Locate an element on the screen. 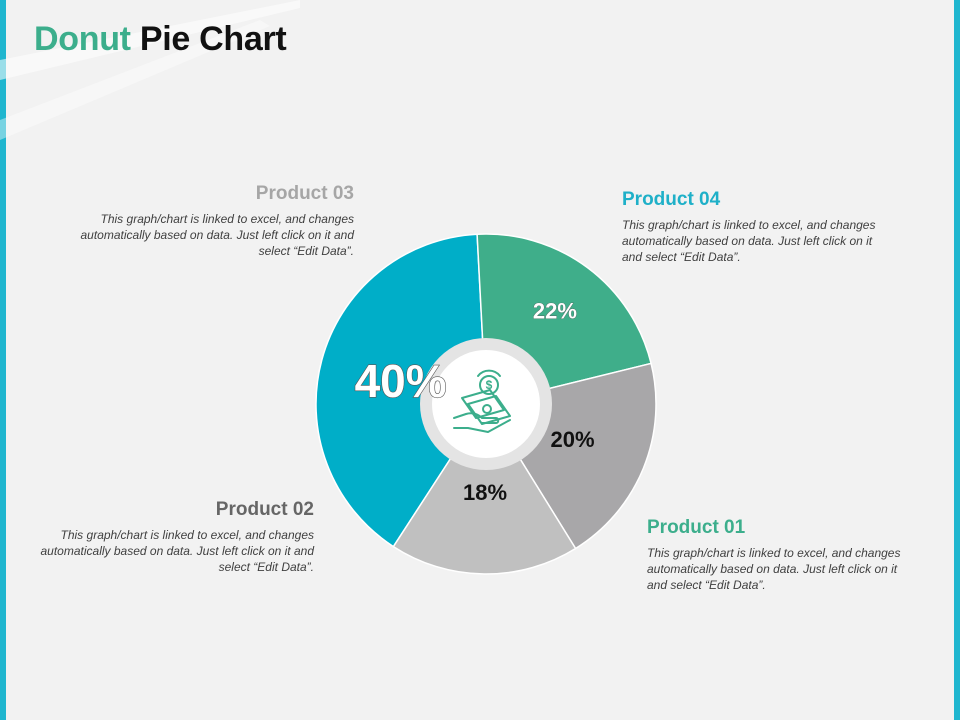 Image resolution: width=960 pixels, height=720 pixels. slice-label-18: 18% is located at coordinates (485, 492).